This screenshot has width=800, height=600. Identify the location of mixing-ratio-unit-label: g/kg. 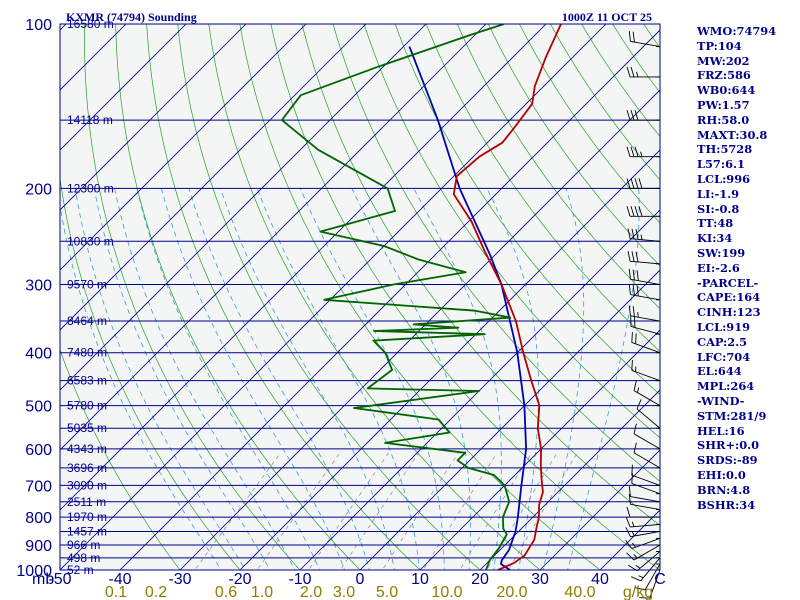
(638, 592).